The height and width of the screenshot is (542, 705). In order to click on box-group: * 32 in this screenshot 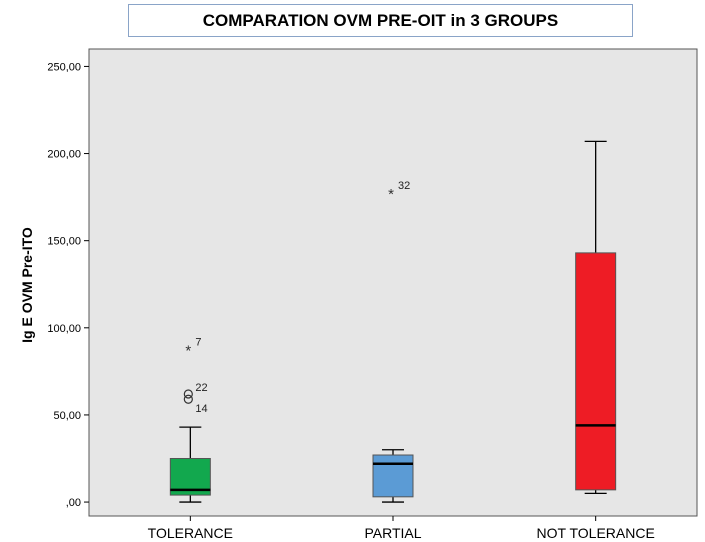, I will do `click(393, 341)`.